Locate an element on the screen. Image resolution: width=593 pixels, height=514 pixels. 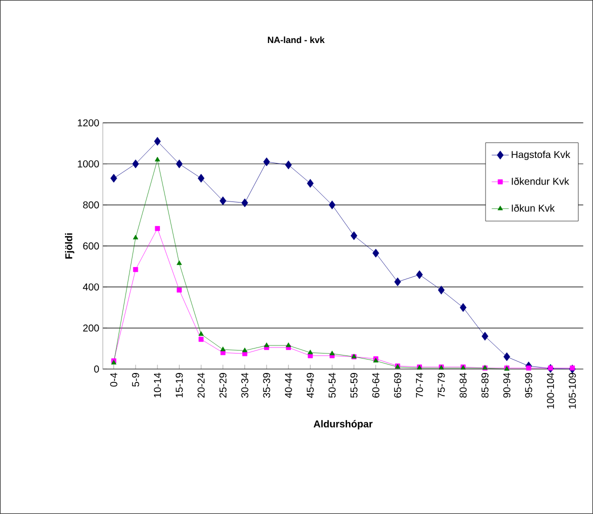
x-tick-label: 50-54 is located at coordinates (332, 385).